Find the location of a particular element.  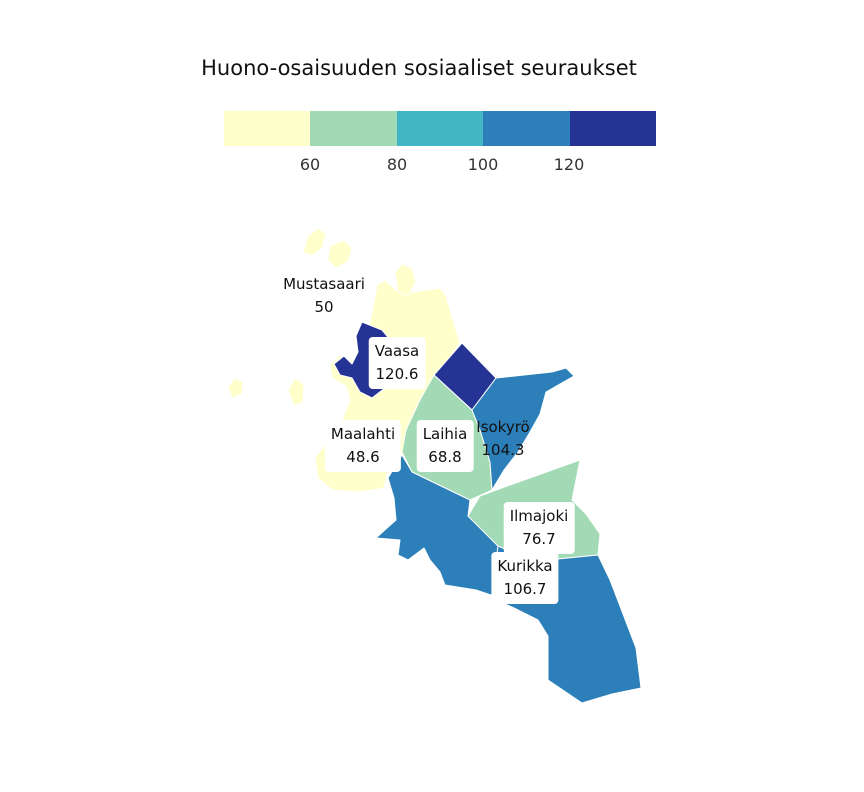

region-name: Maalahti is located at coordinates (363, 434).